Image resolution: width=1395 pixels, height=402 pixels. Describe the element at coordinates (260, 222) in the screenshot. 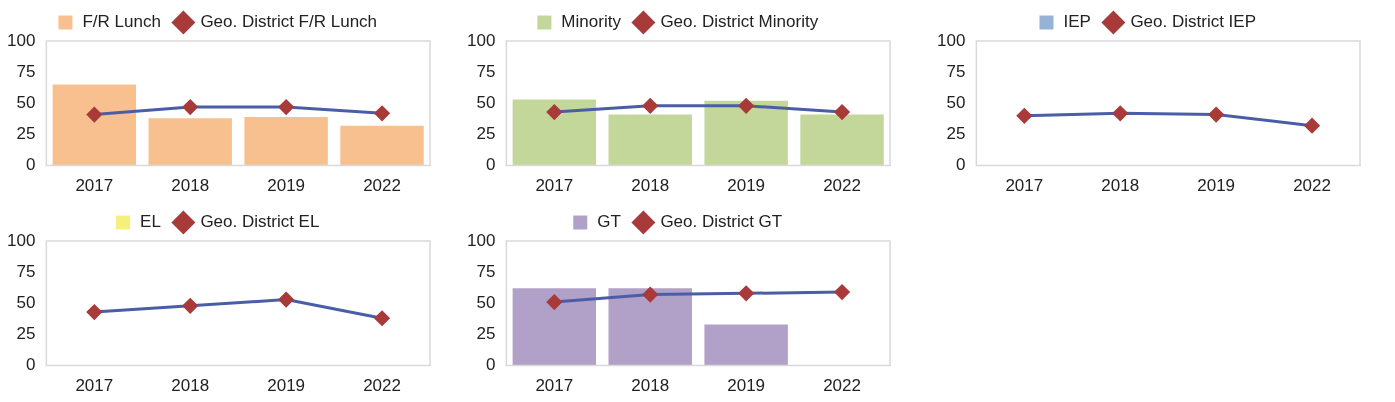

I see `legend-label: Geo. District EL` at that location.